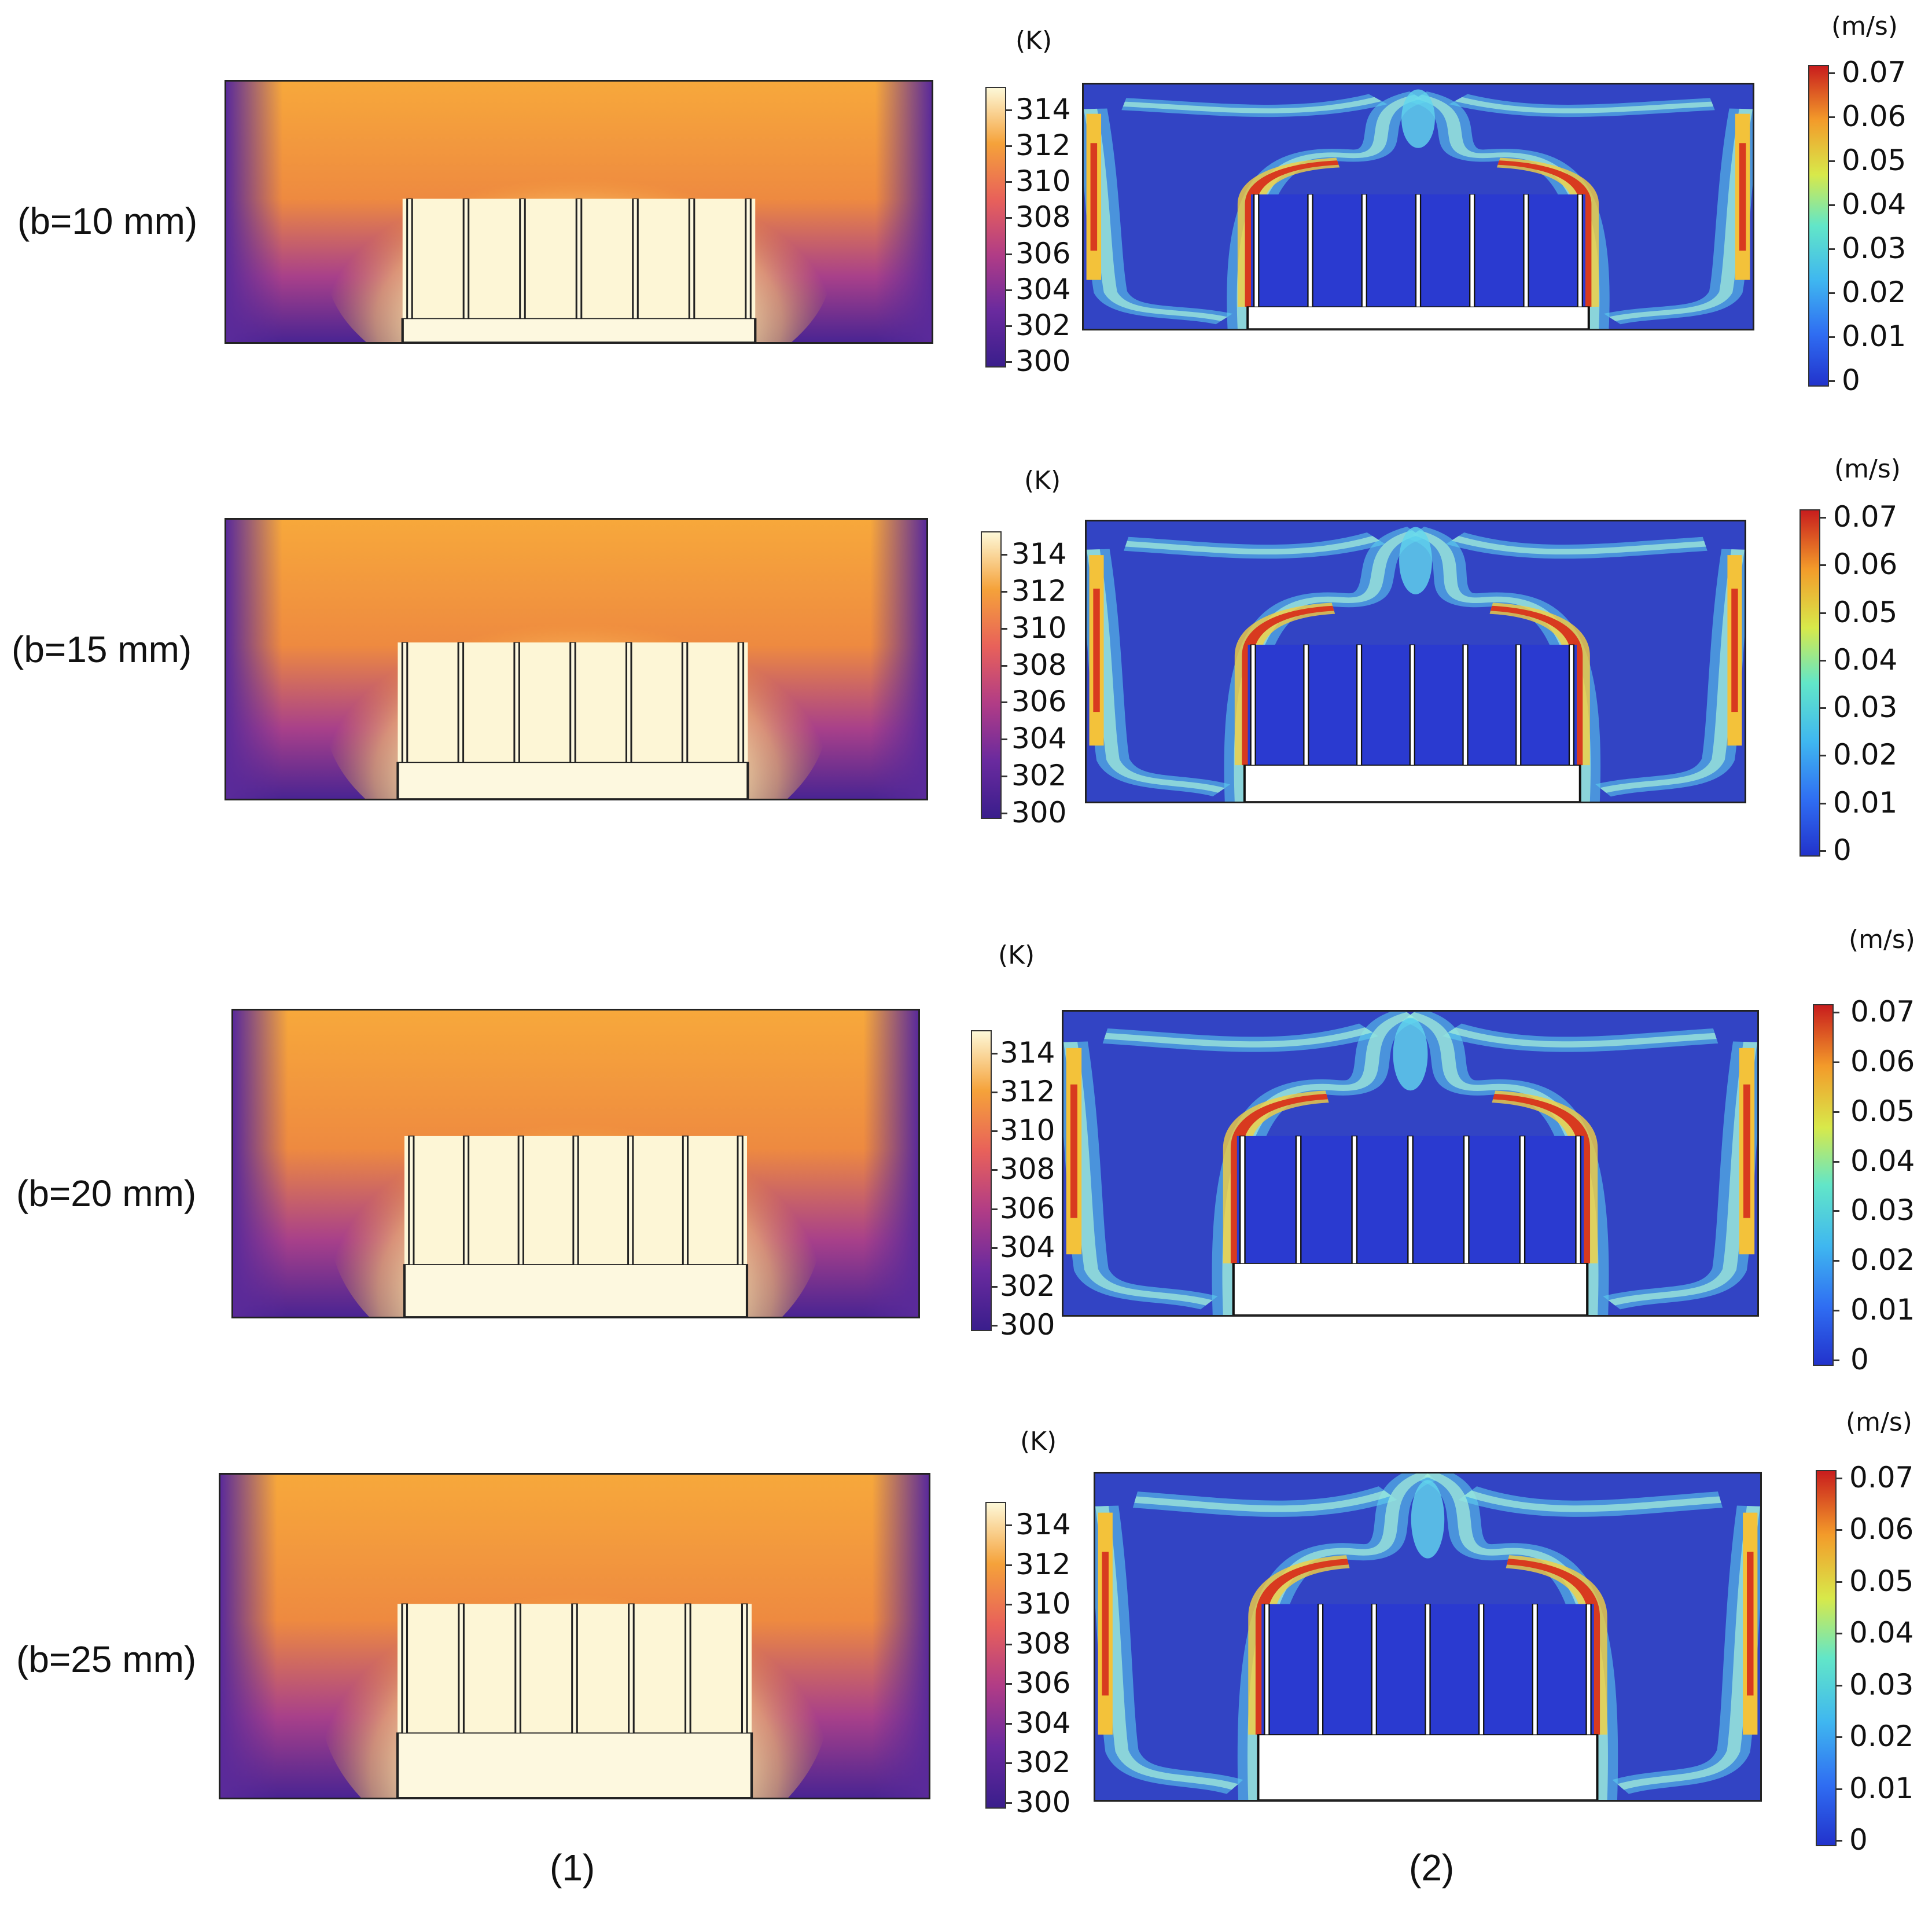 The image size is (1932, 1907). I want to click on temperature-field-b10, so click(579, 212).